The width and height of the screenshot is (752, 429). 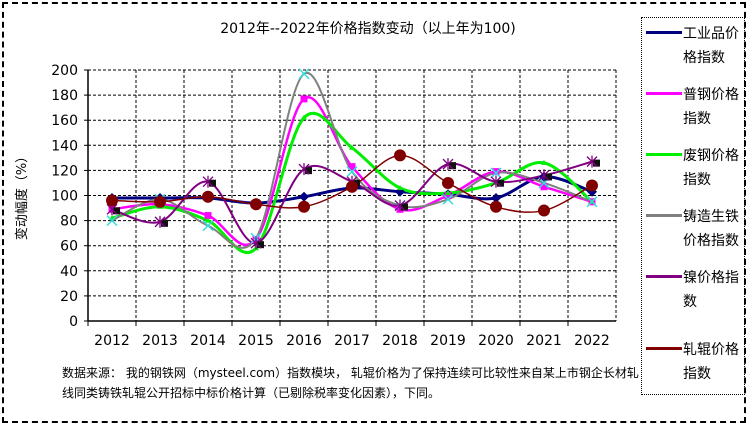 I want to click on legend-label: 镍价格指数, so click(x=711, y=290).